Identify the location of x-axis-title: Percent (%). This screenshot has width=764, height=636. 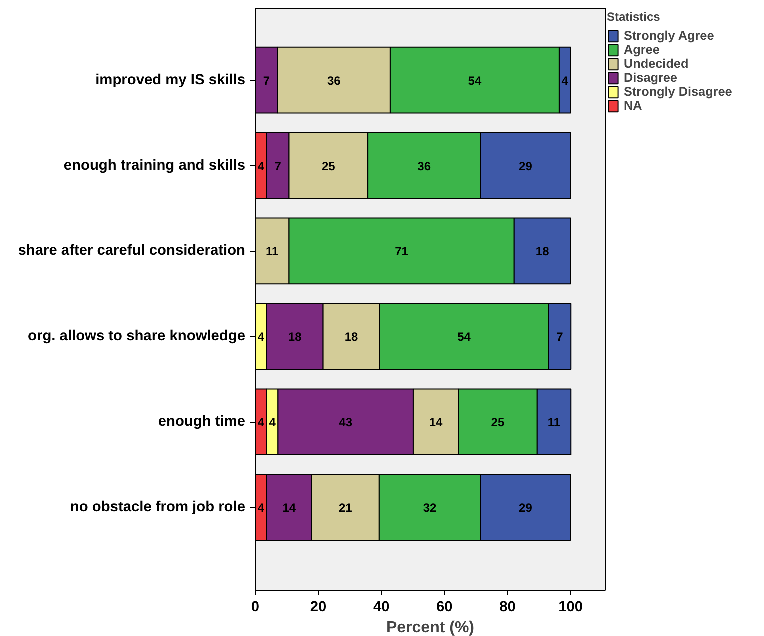
(430, 628).